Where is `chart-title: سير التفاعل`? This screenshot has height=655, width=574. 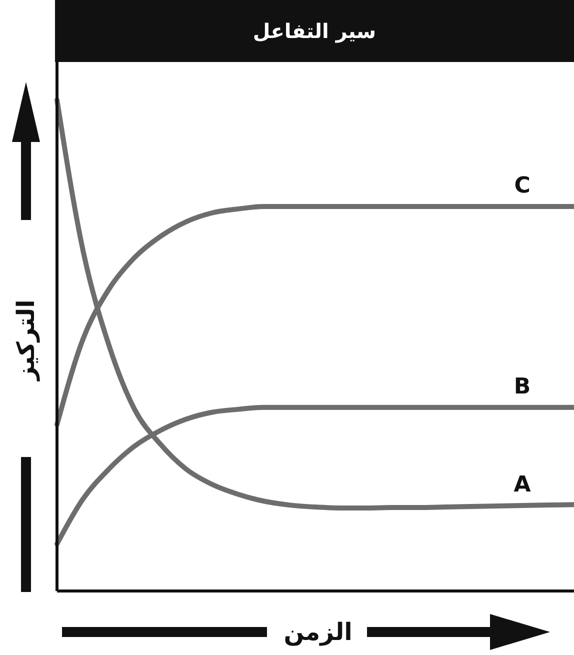 chart-title: سير التفاعل is located at coordinates (314, 31).